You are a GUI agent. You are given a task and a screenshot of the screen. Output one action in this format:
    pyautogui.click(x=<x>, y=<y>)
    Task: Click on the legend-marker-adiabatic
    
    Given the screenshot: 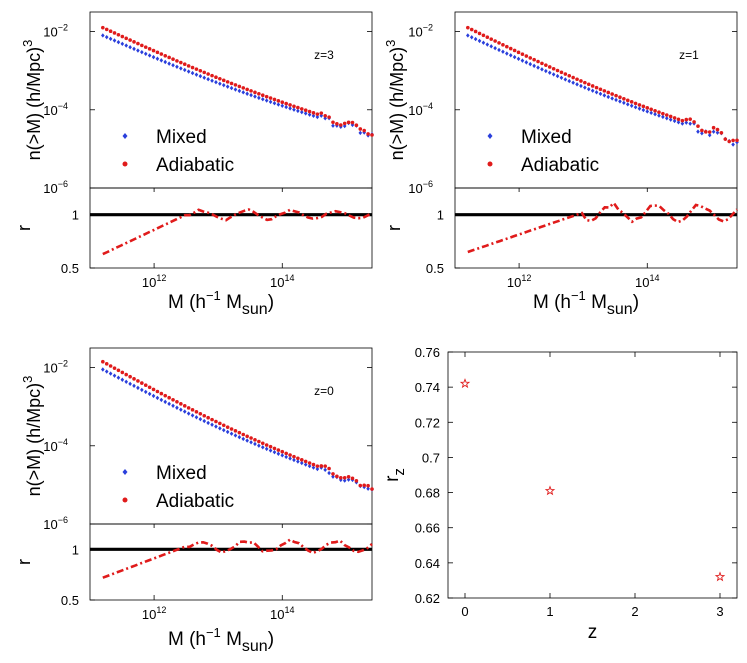 What is the action you would take?
    pyautogui.click(x=125, y=500)
    